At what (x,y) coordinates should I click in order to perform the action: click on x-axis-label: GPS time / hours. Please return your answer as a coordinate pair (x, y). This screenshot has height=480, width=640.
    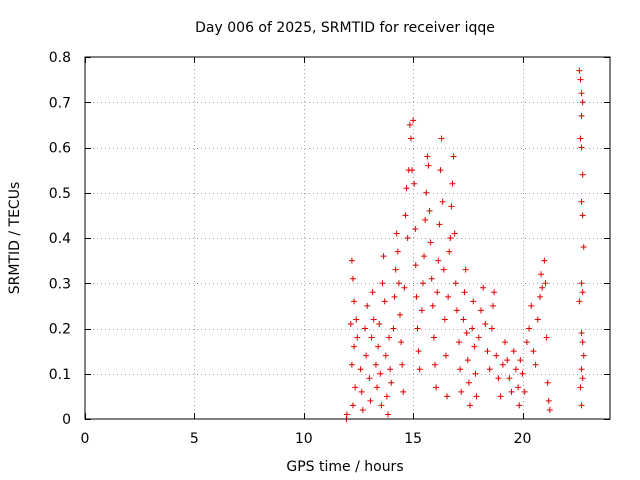
    Looking at the image, I should click on (344, 467).